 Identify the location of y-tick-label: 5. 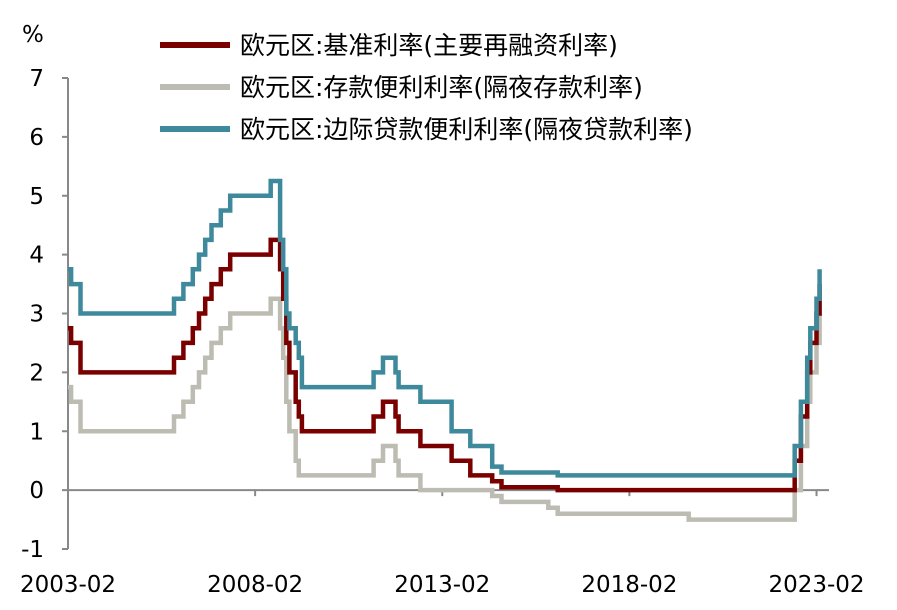
(36, 197).